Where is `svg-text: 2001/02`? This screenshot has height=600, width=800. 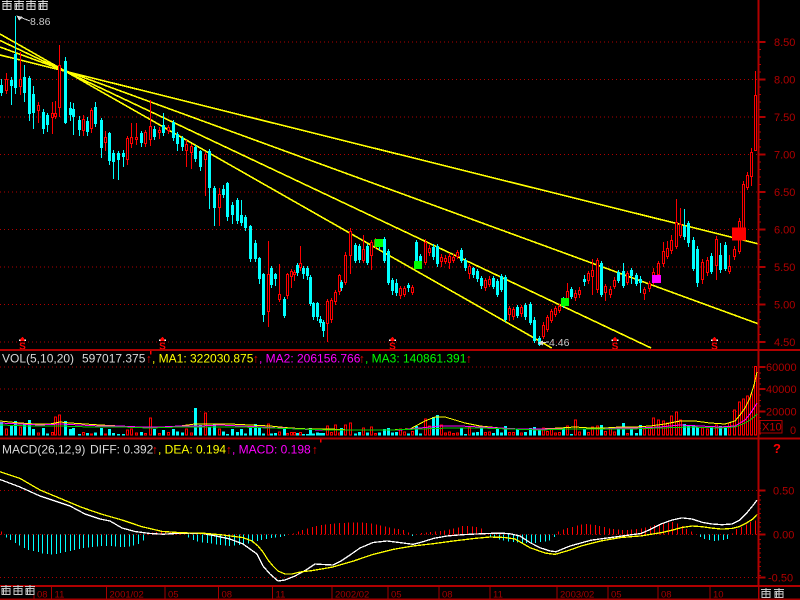
svg-text: 2001/02 is located at coordinates (127, 595).